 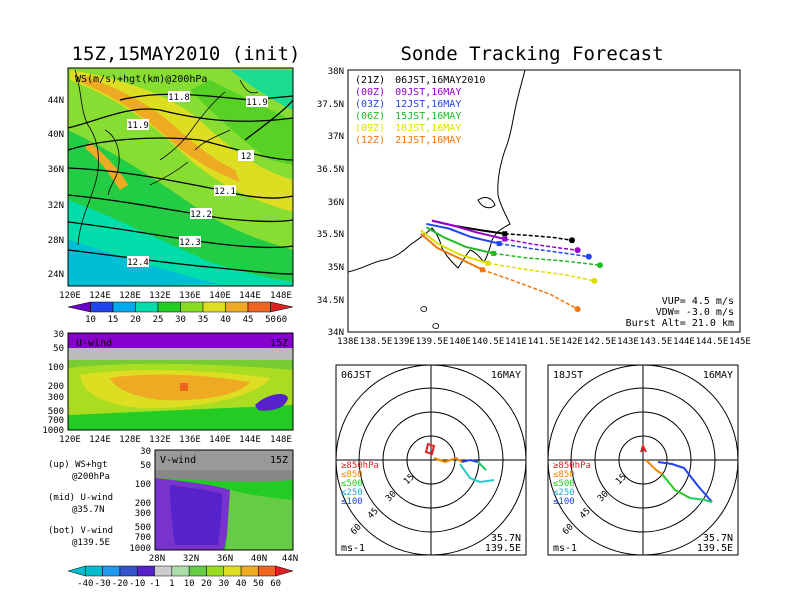 I want to click on colorbar-tick: 30, so click(x=223, y=584).